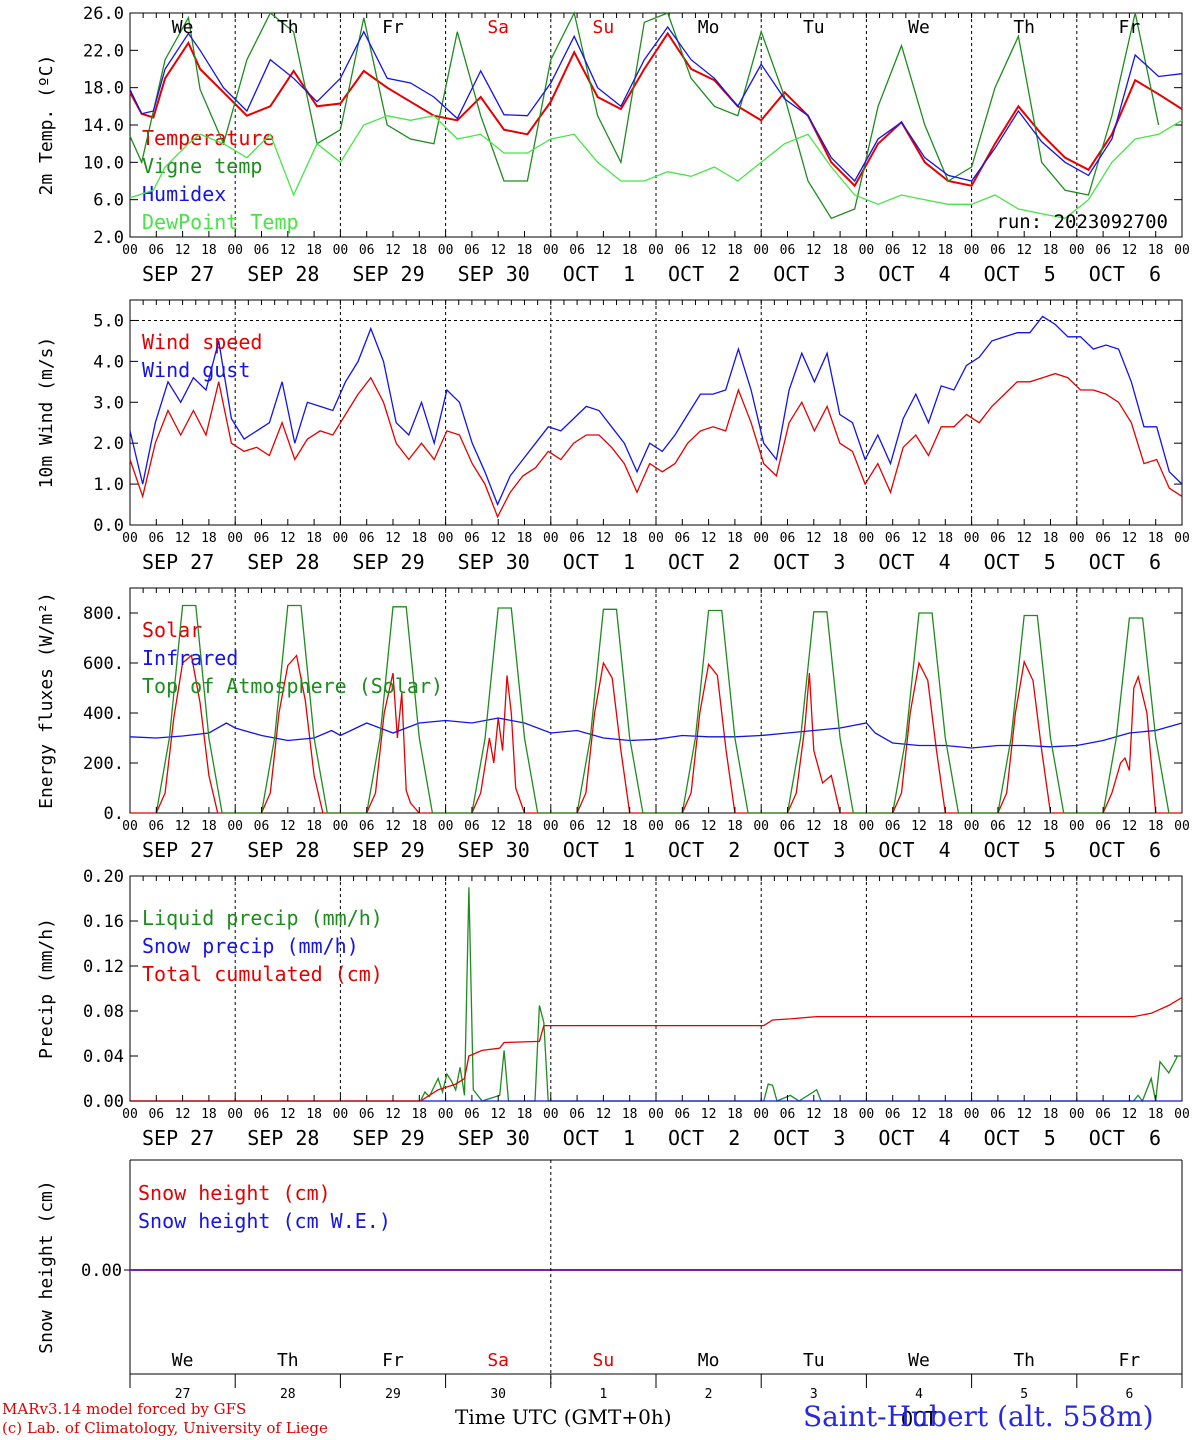 The image size is (1194, 1440). What do you see at coordinates (498, 1360) in the screenshot?
I see `day-abbrev-bottom: Sa` at bounding box center [498, 1360].